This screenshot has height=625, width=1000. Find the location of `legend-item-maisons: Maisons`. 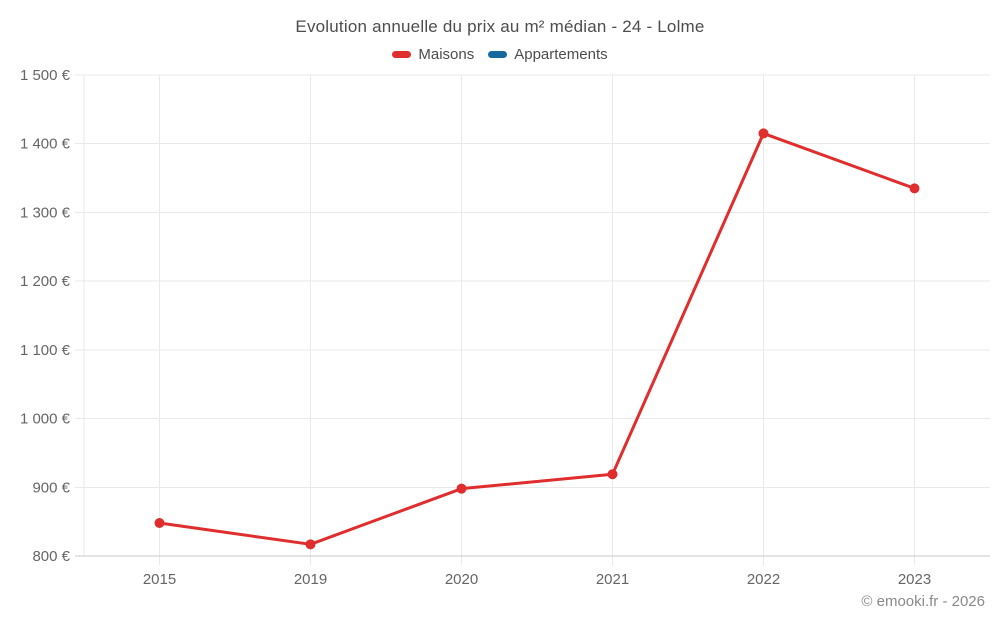

legend-item-maisons: Maisons is located at coordinates (433, 54).